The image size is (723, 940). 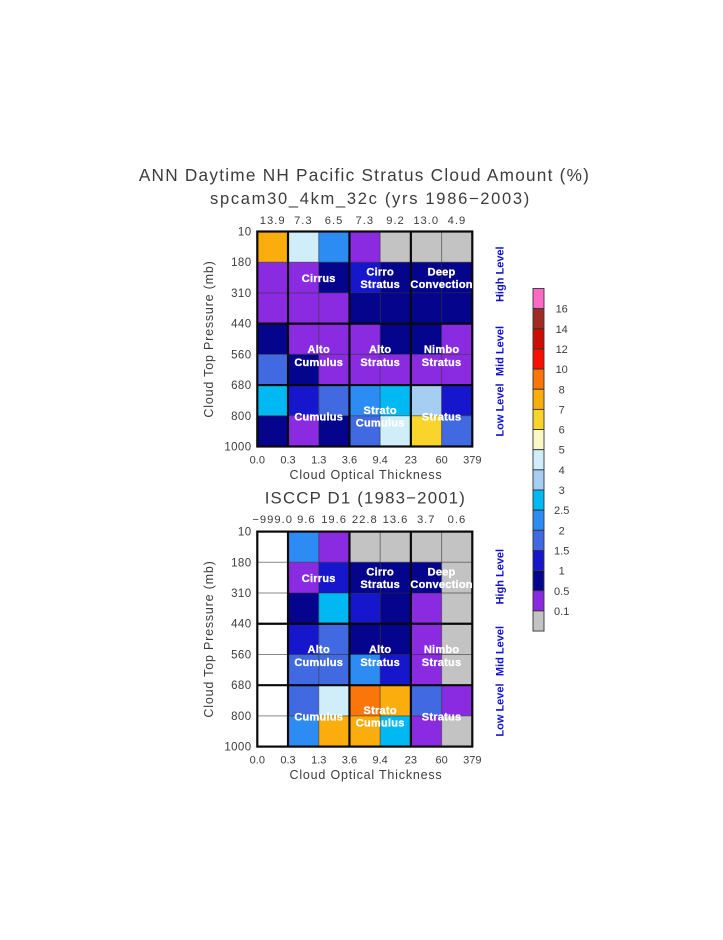 I want to click on svg-text: 3.7, so click(x=426, y=520).